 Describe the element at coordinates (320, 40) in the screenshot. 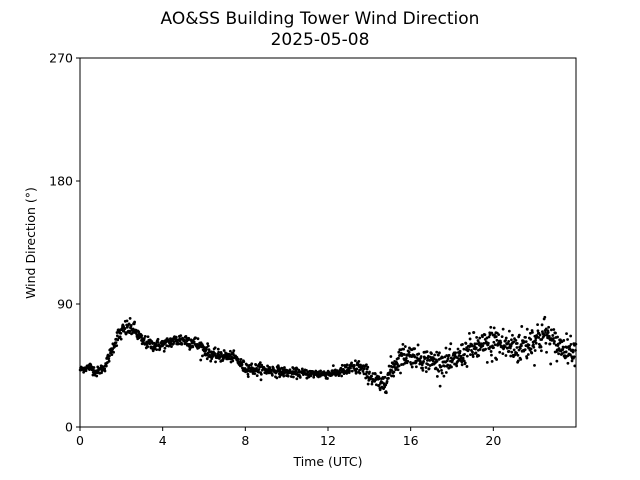

I see `chart-subtitle: 2025-05-08` at that location.